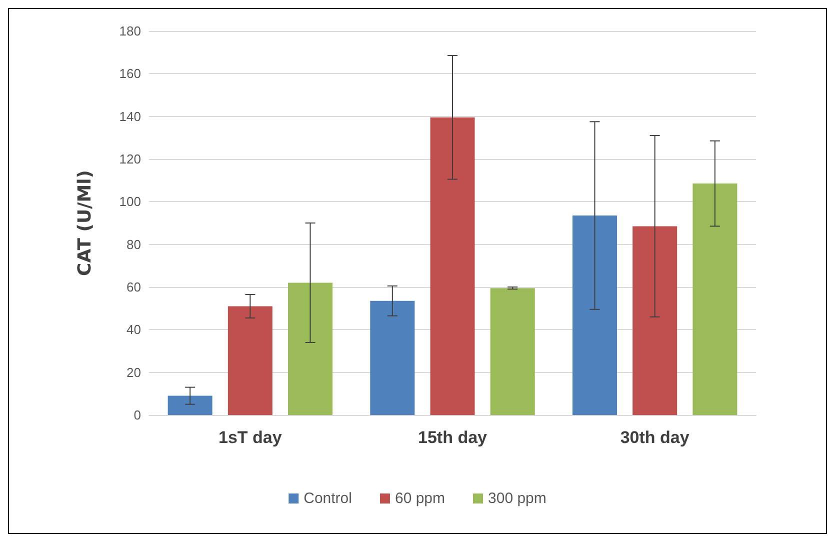 The width and height of the screenshot is (837, 544). I want to click on y-tick-label: 20, so click(133, 372).